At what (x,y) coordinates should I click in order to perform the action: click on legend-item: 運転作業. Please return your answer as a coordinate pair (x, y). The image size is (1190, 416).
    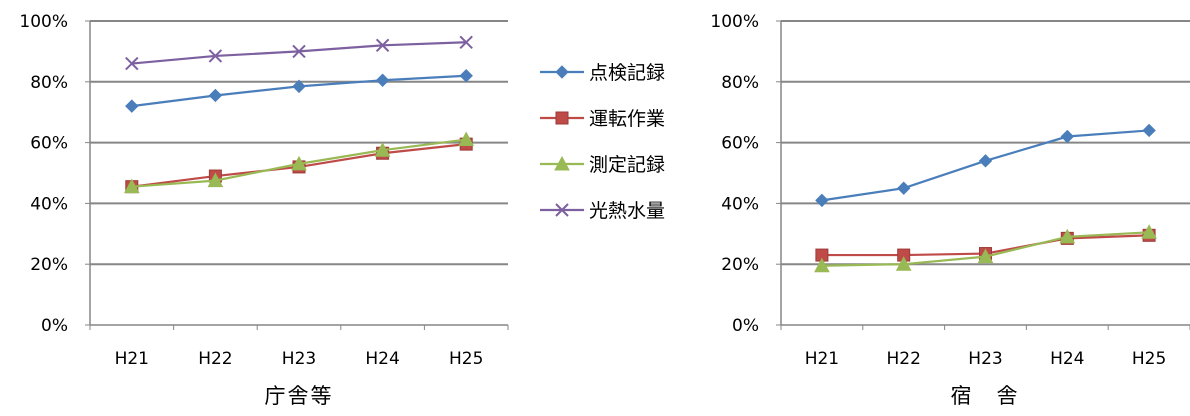
    Looking at the image, I should click on (602, 119).